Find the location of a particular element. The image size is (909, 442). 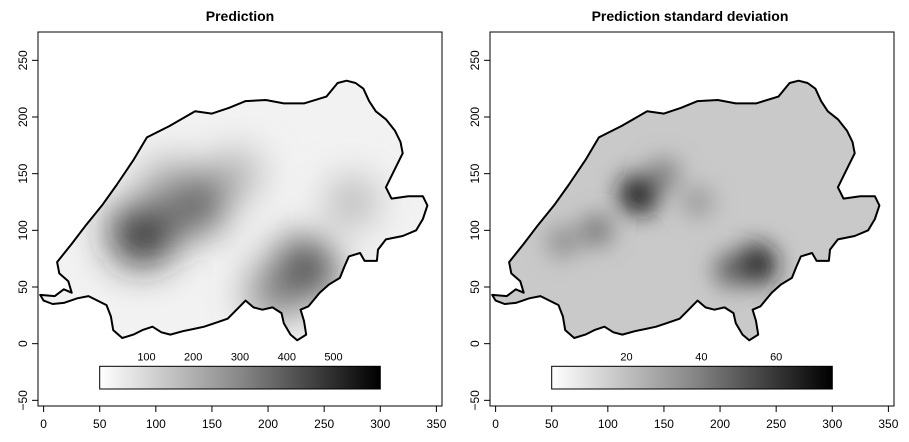

colorbar-tick-label: 200 is located at coordinates (193, 357).